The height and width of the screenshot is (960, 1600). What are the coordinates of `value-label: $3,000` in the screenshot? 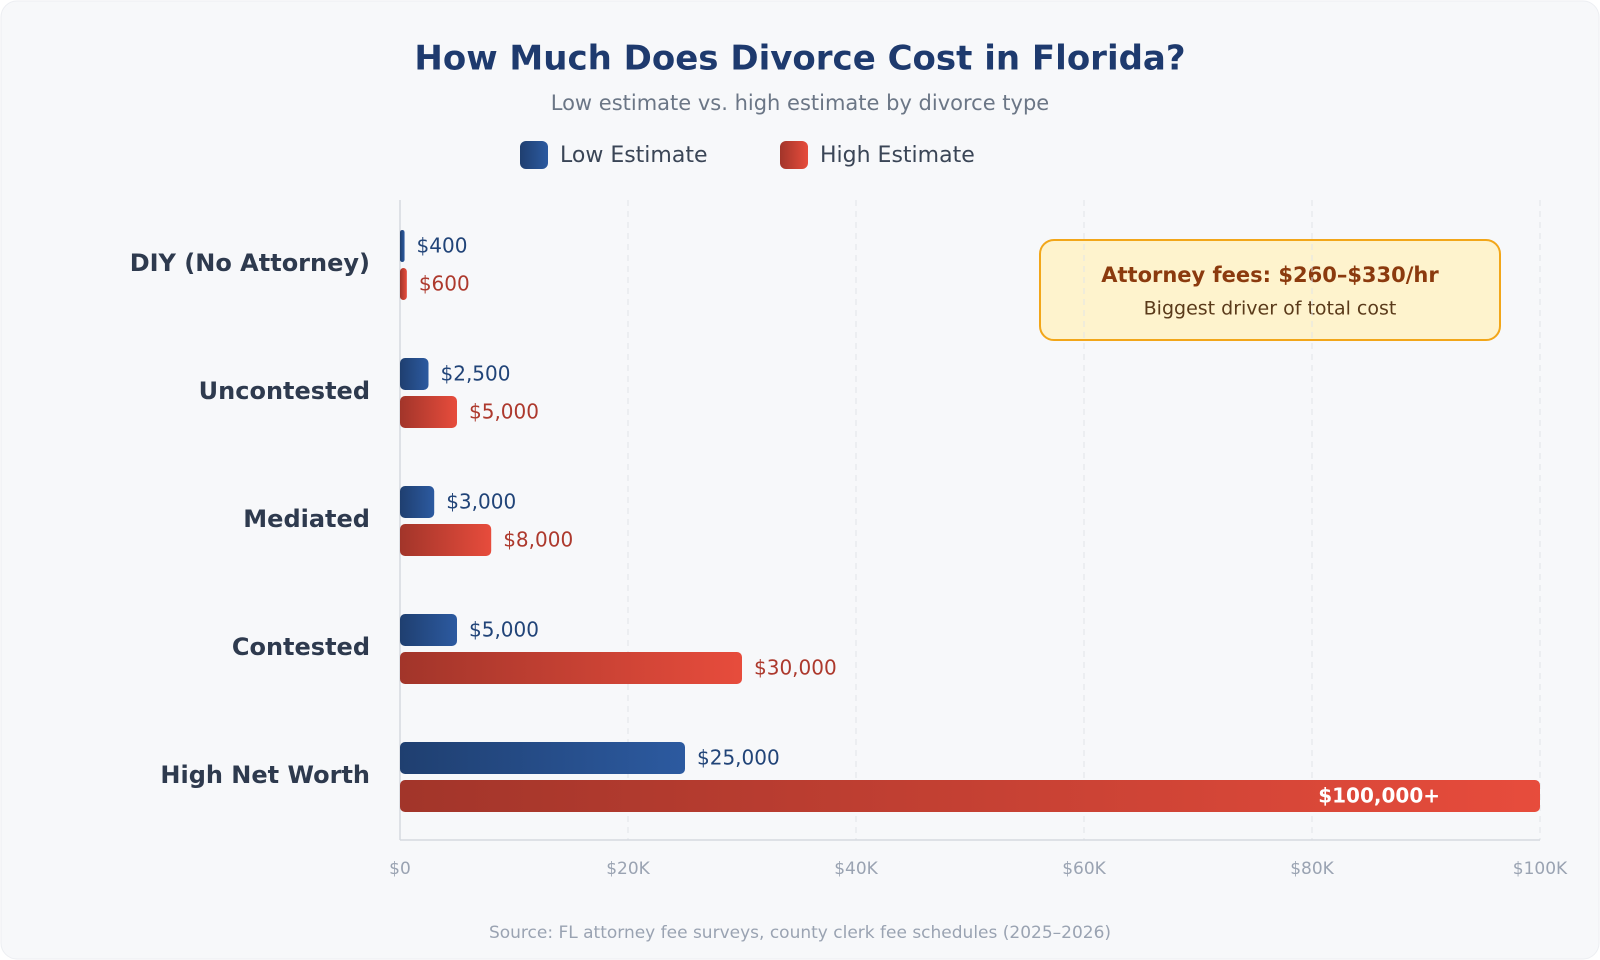 It's located at (481, 502).